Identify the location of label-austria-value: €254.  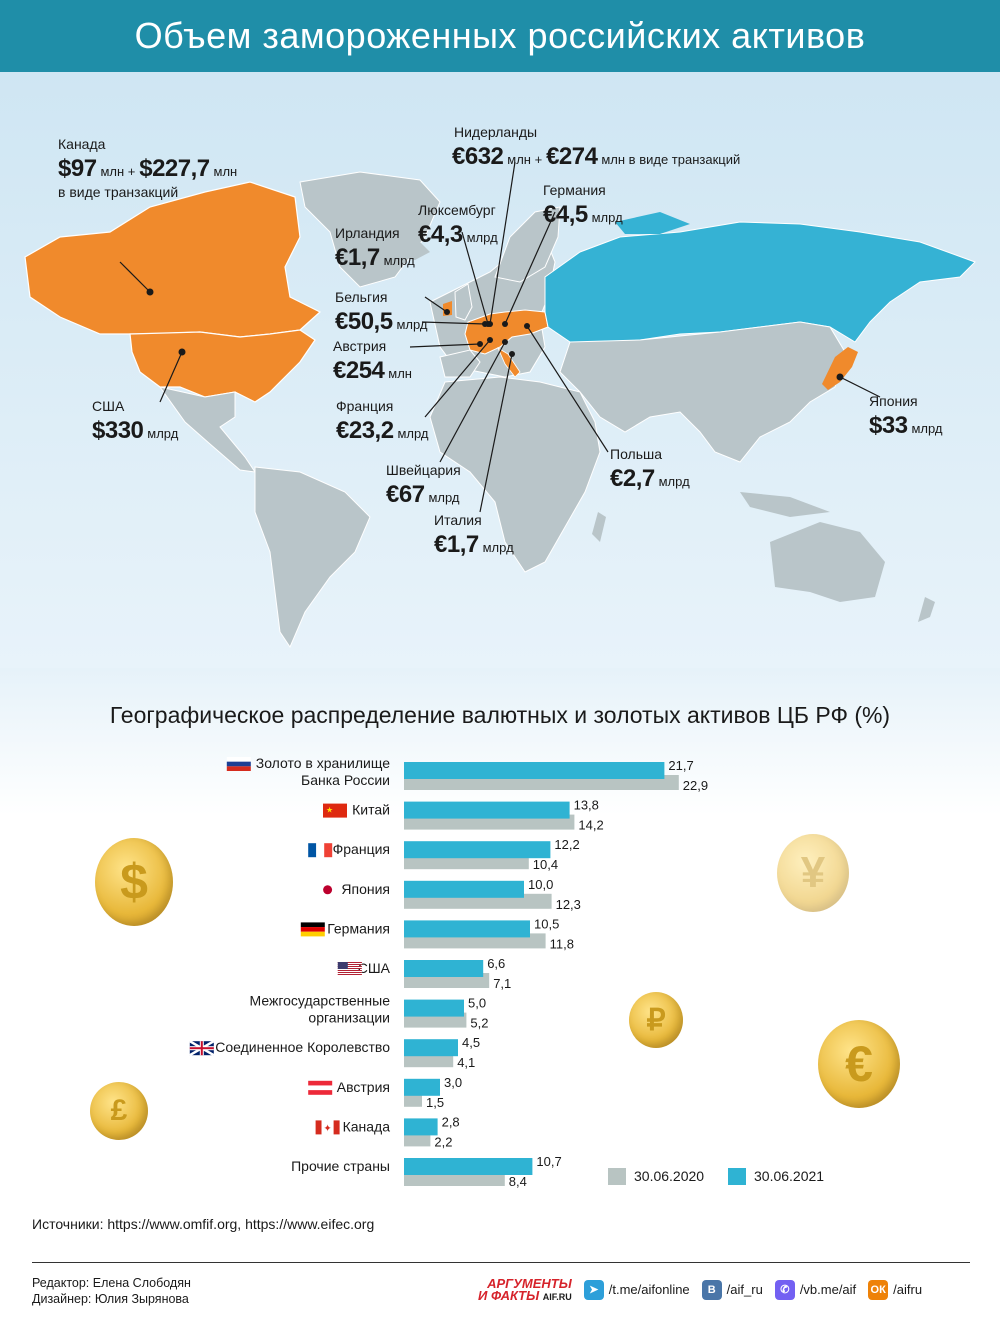
(359, 370).